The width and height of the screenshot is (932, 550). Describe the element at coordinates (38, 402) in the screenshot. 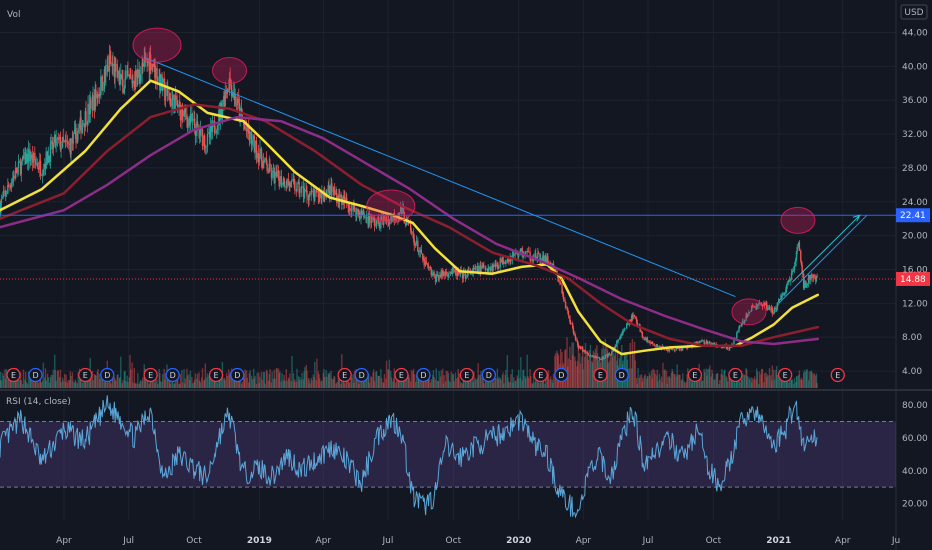

I see `rsi-title: RSI (14, close)` at that location.